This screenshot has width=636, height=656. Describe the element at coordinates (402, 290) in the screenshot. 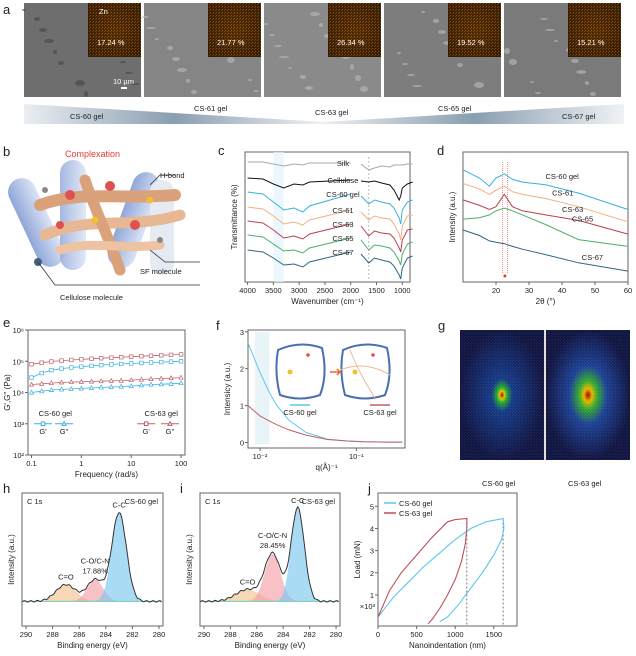

I see `x-tick-label: 1000` at that location.